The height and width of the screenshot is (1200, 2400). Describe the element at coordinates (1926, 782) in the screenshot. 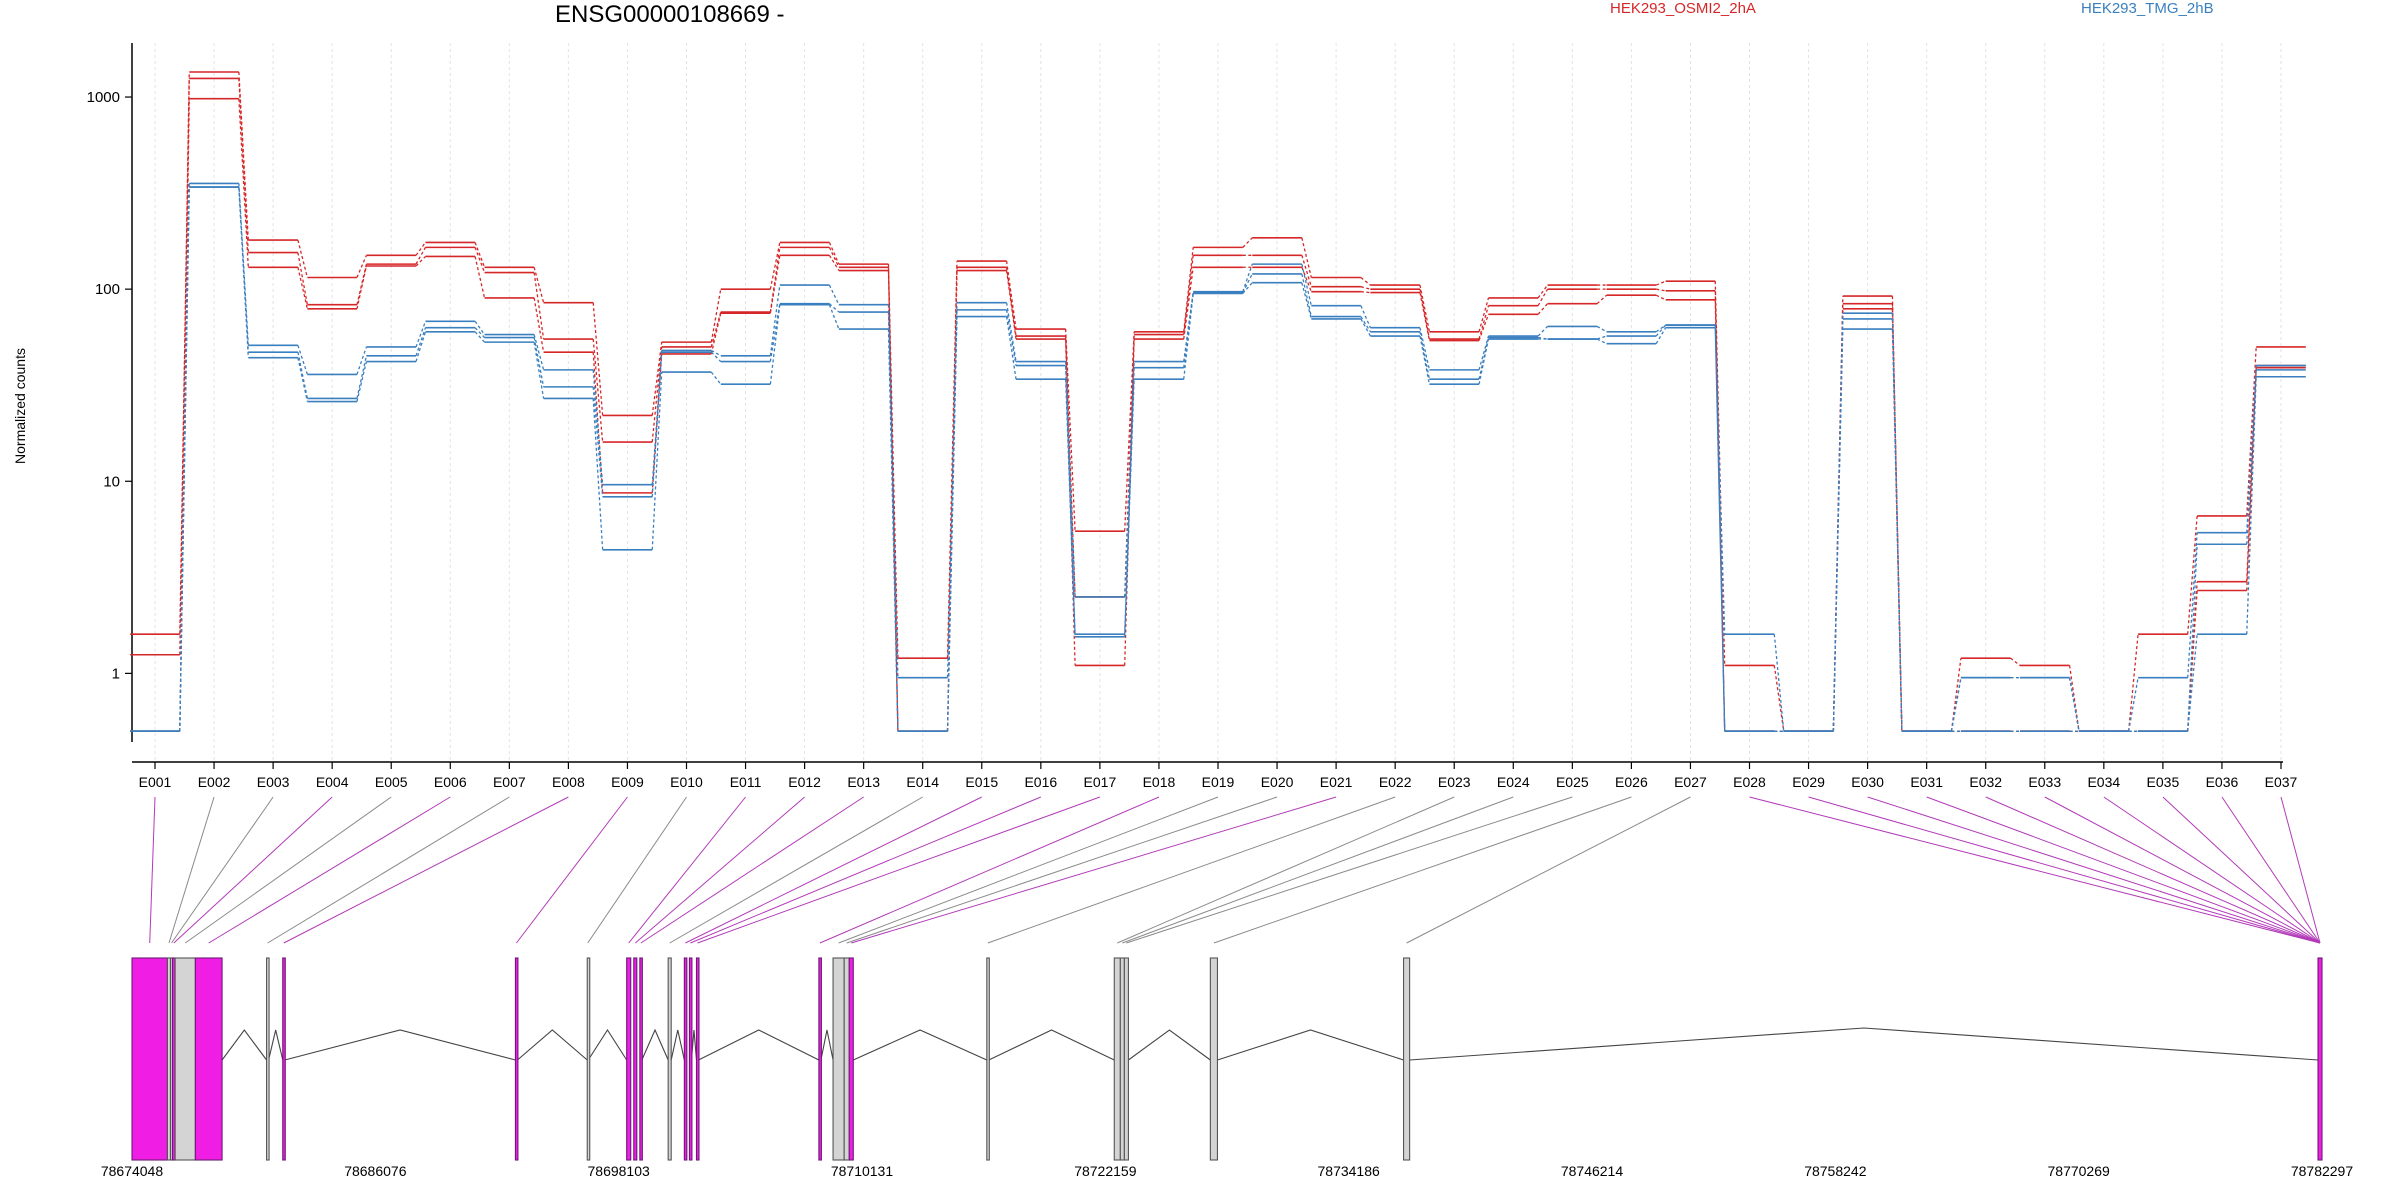

I see `x-tick-label: E031` at that location.